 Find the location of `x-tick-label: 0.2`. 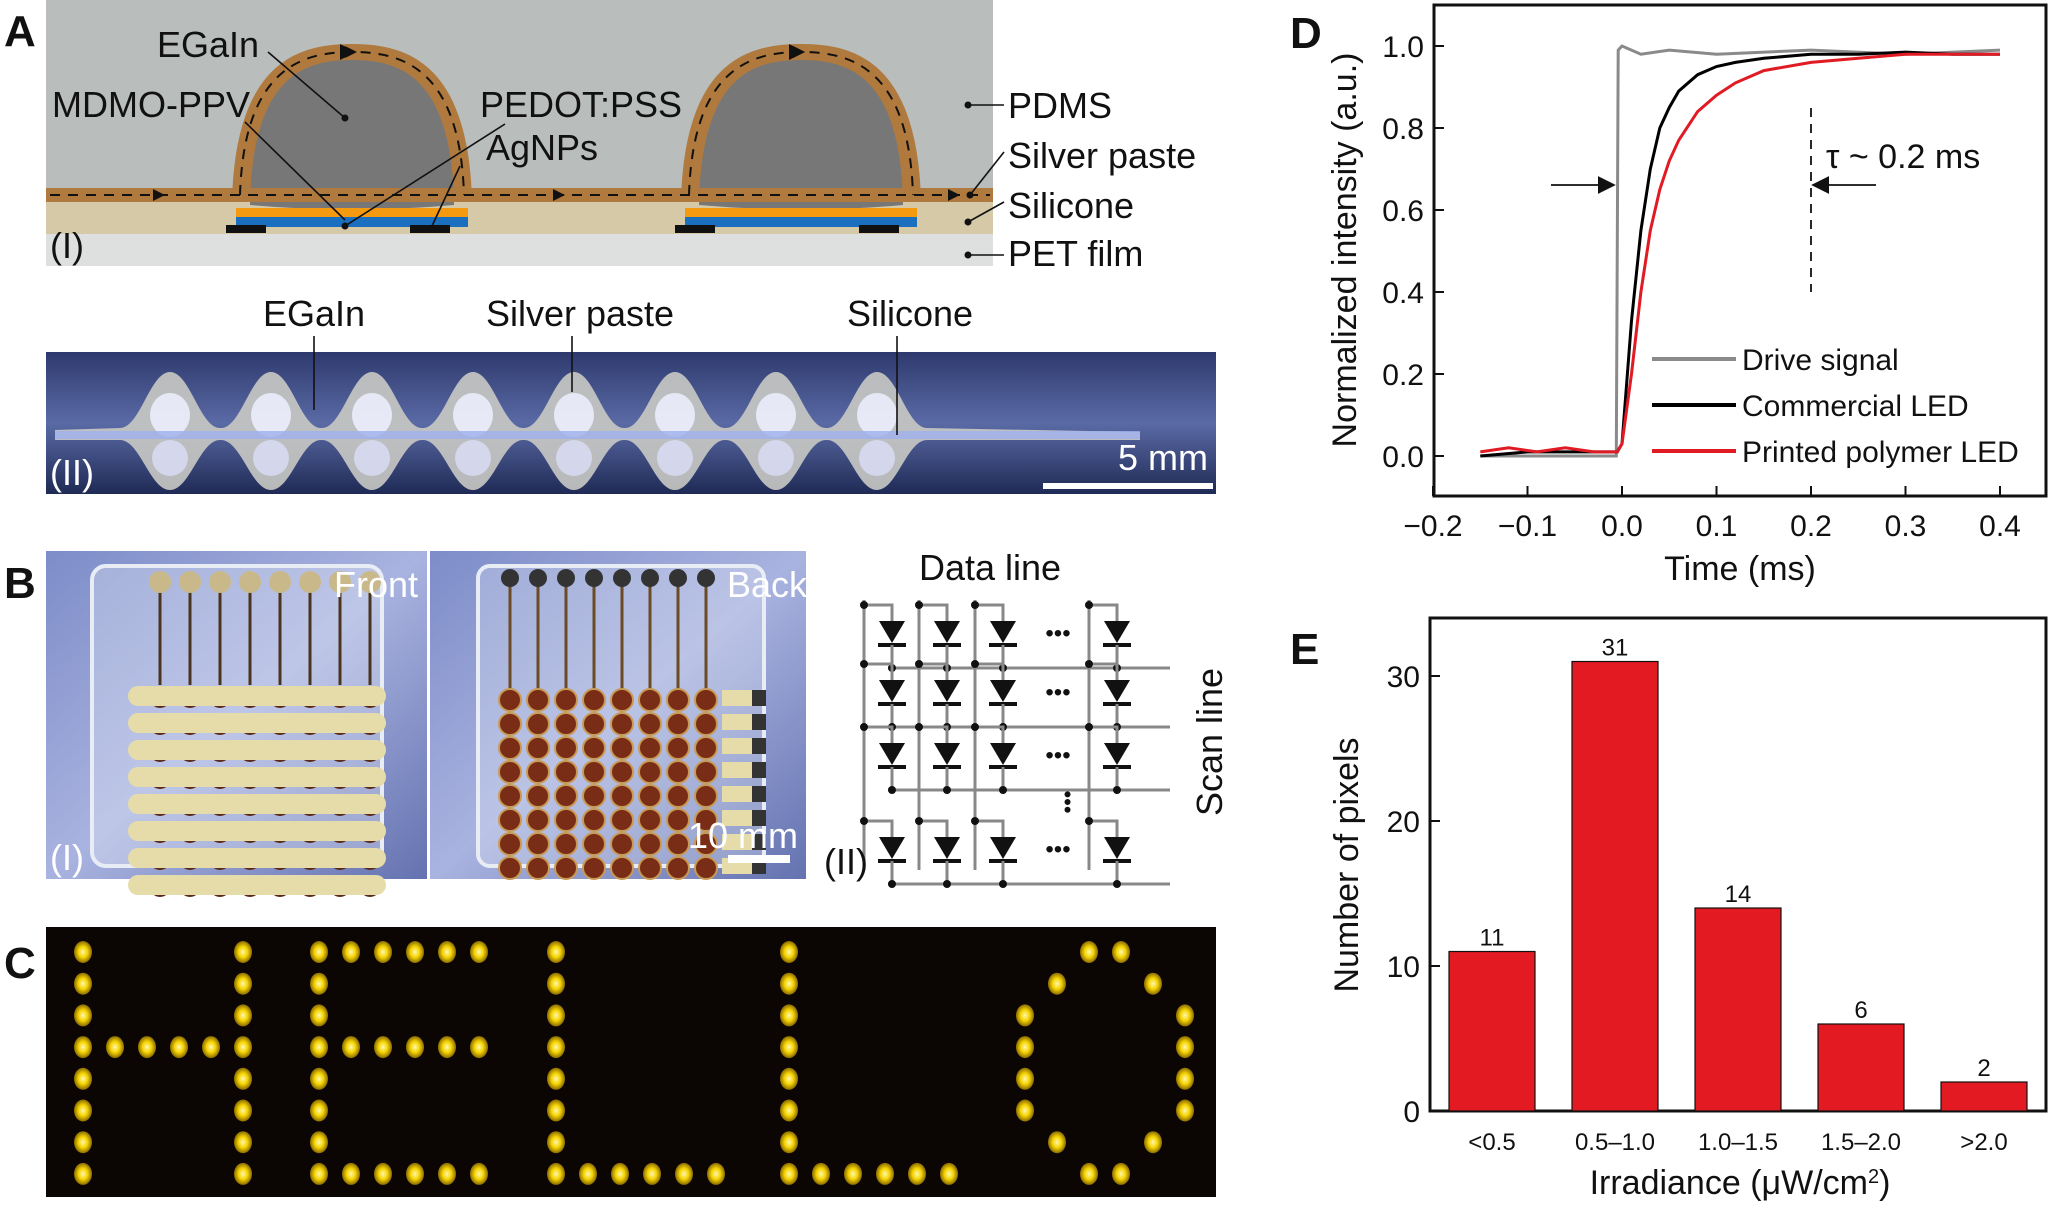

x-tick-label: 0.2 is located at coordinates (1811, 526).